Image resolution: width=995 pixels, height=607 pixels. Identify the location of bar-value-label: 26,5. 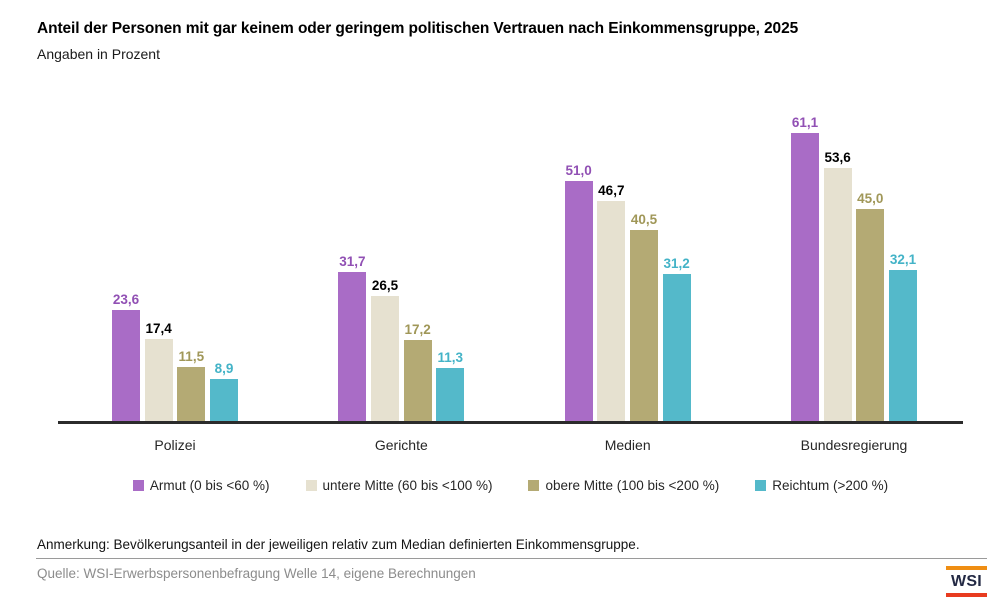
(385, 285).